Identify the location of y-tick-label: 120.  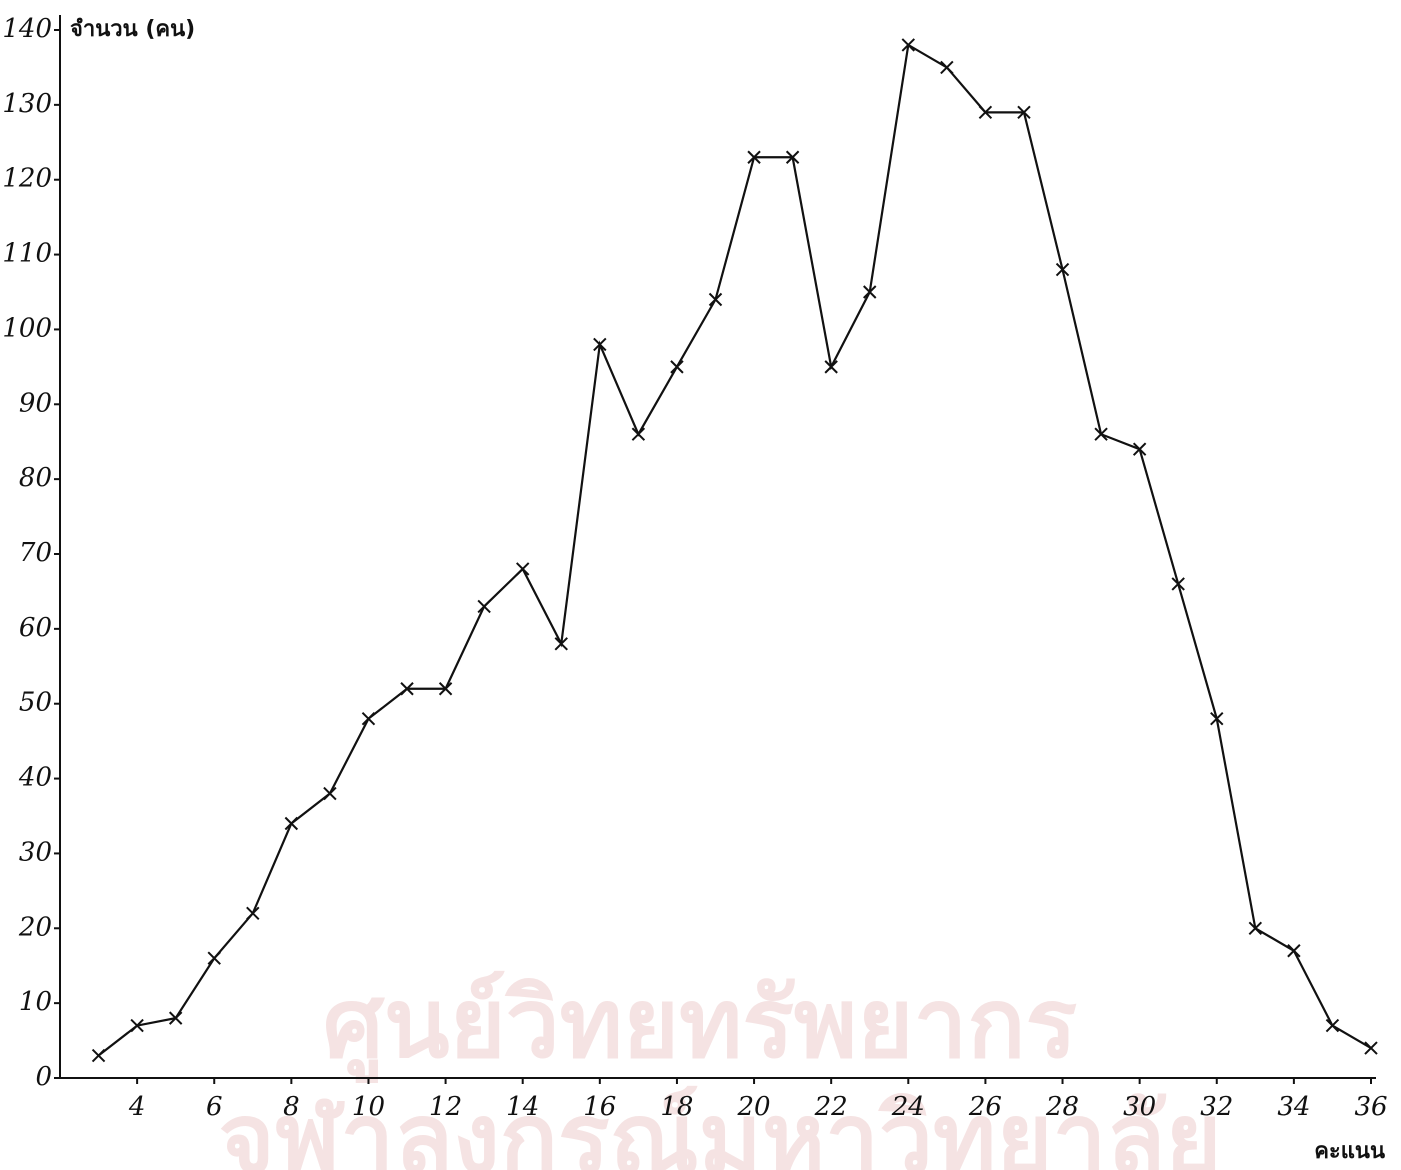
(27, 179).